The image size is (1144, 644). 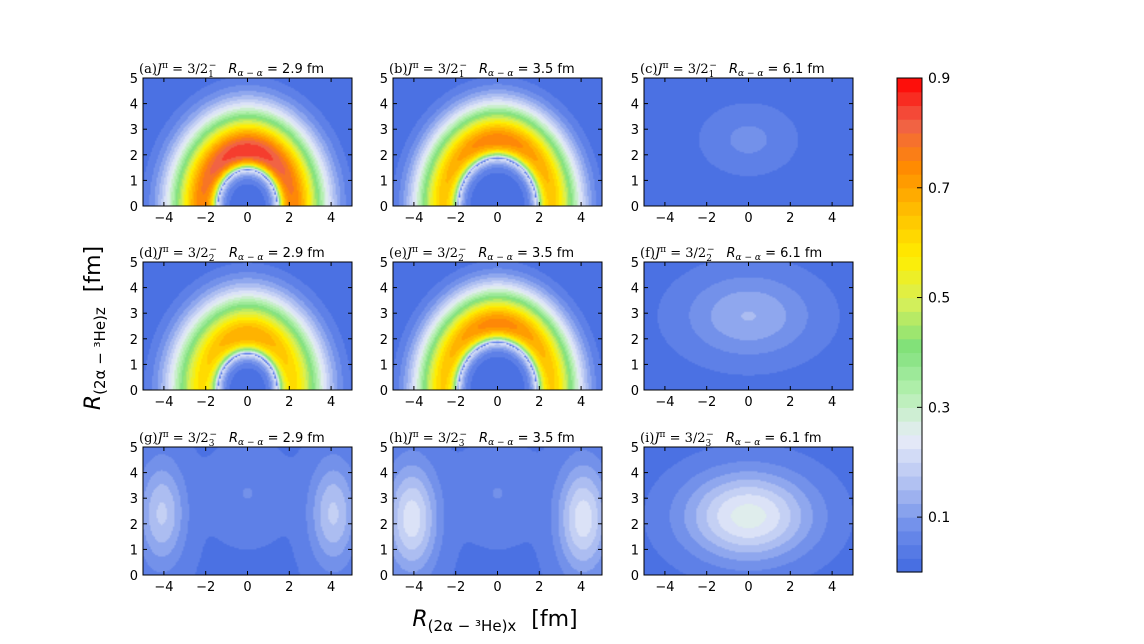 I want to click on panel-label: (h), so click(x=398, y=438).